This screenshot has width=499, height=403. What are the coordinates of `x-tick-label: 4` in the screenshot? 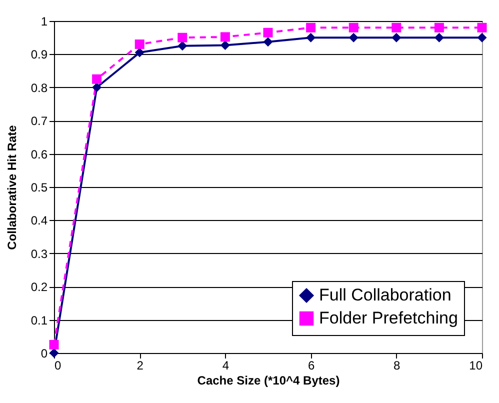 It's located at (226, 365).